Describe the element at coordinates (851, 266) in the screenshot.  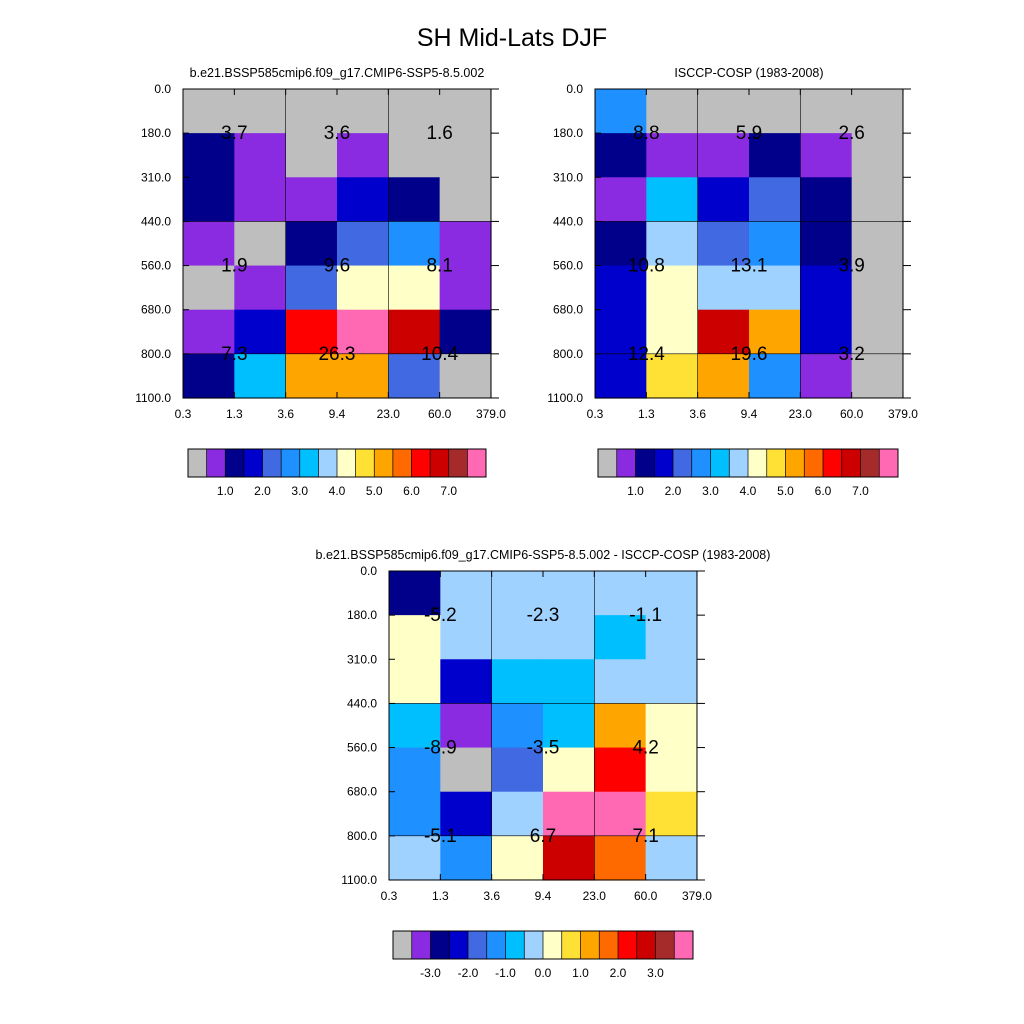
I see `data-label: 3.9` at that location.